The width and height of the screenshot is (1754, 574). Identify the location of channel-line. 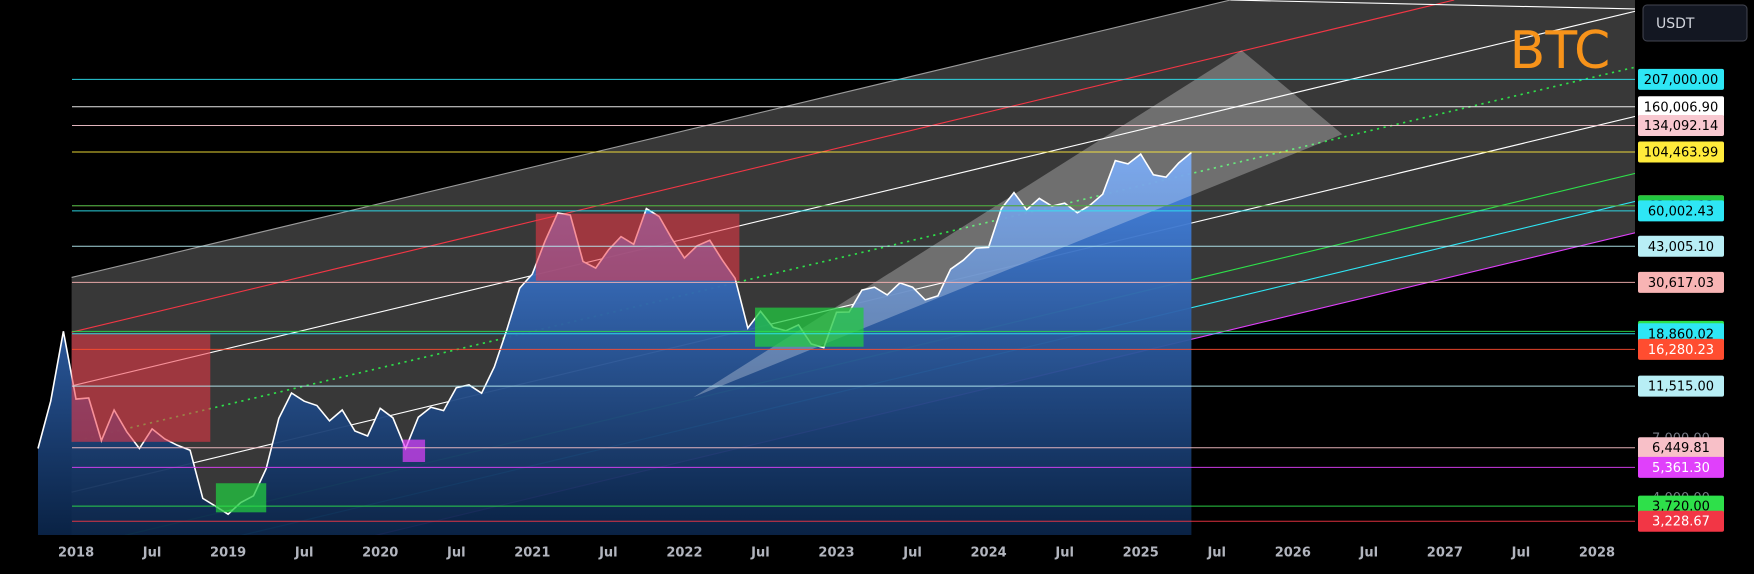
(1432, 5).